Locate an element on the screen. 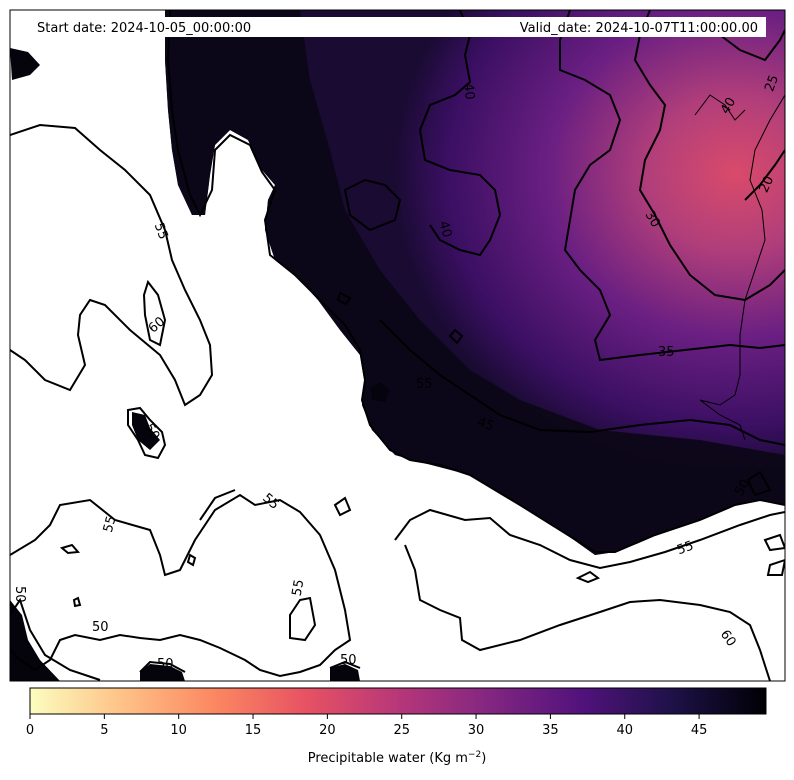  colorbar-tick-label: 35 is located at coordinates (550, 730).